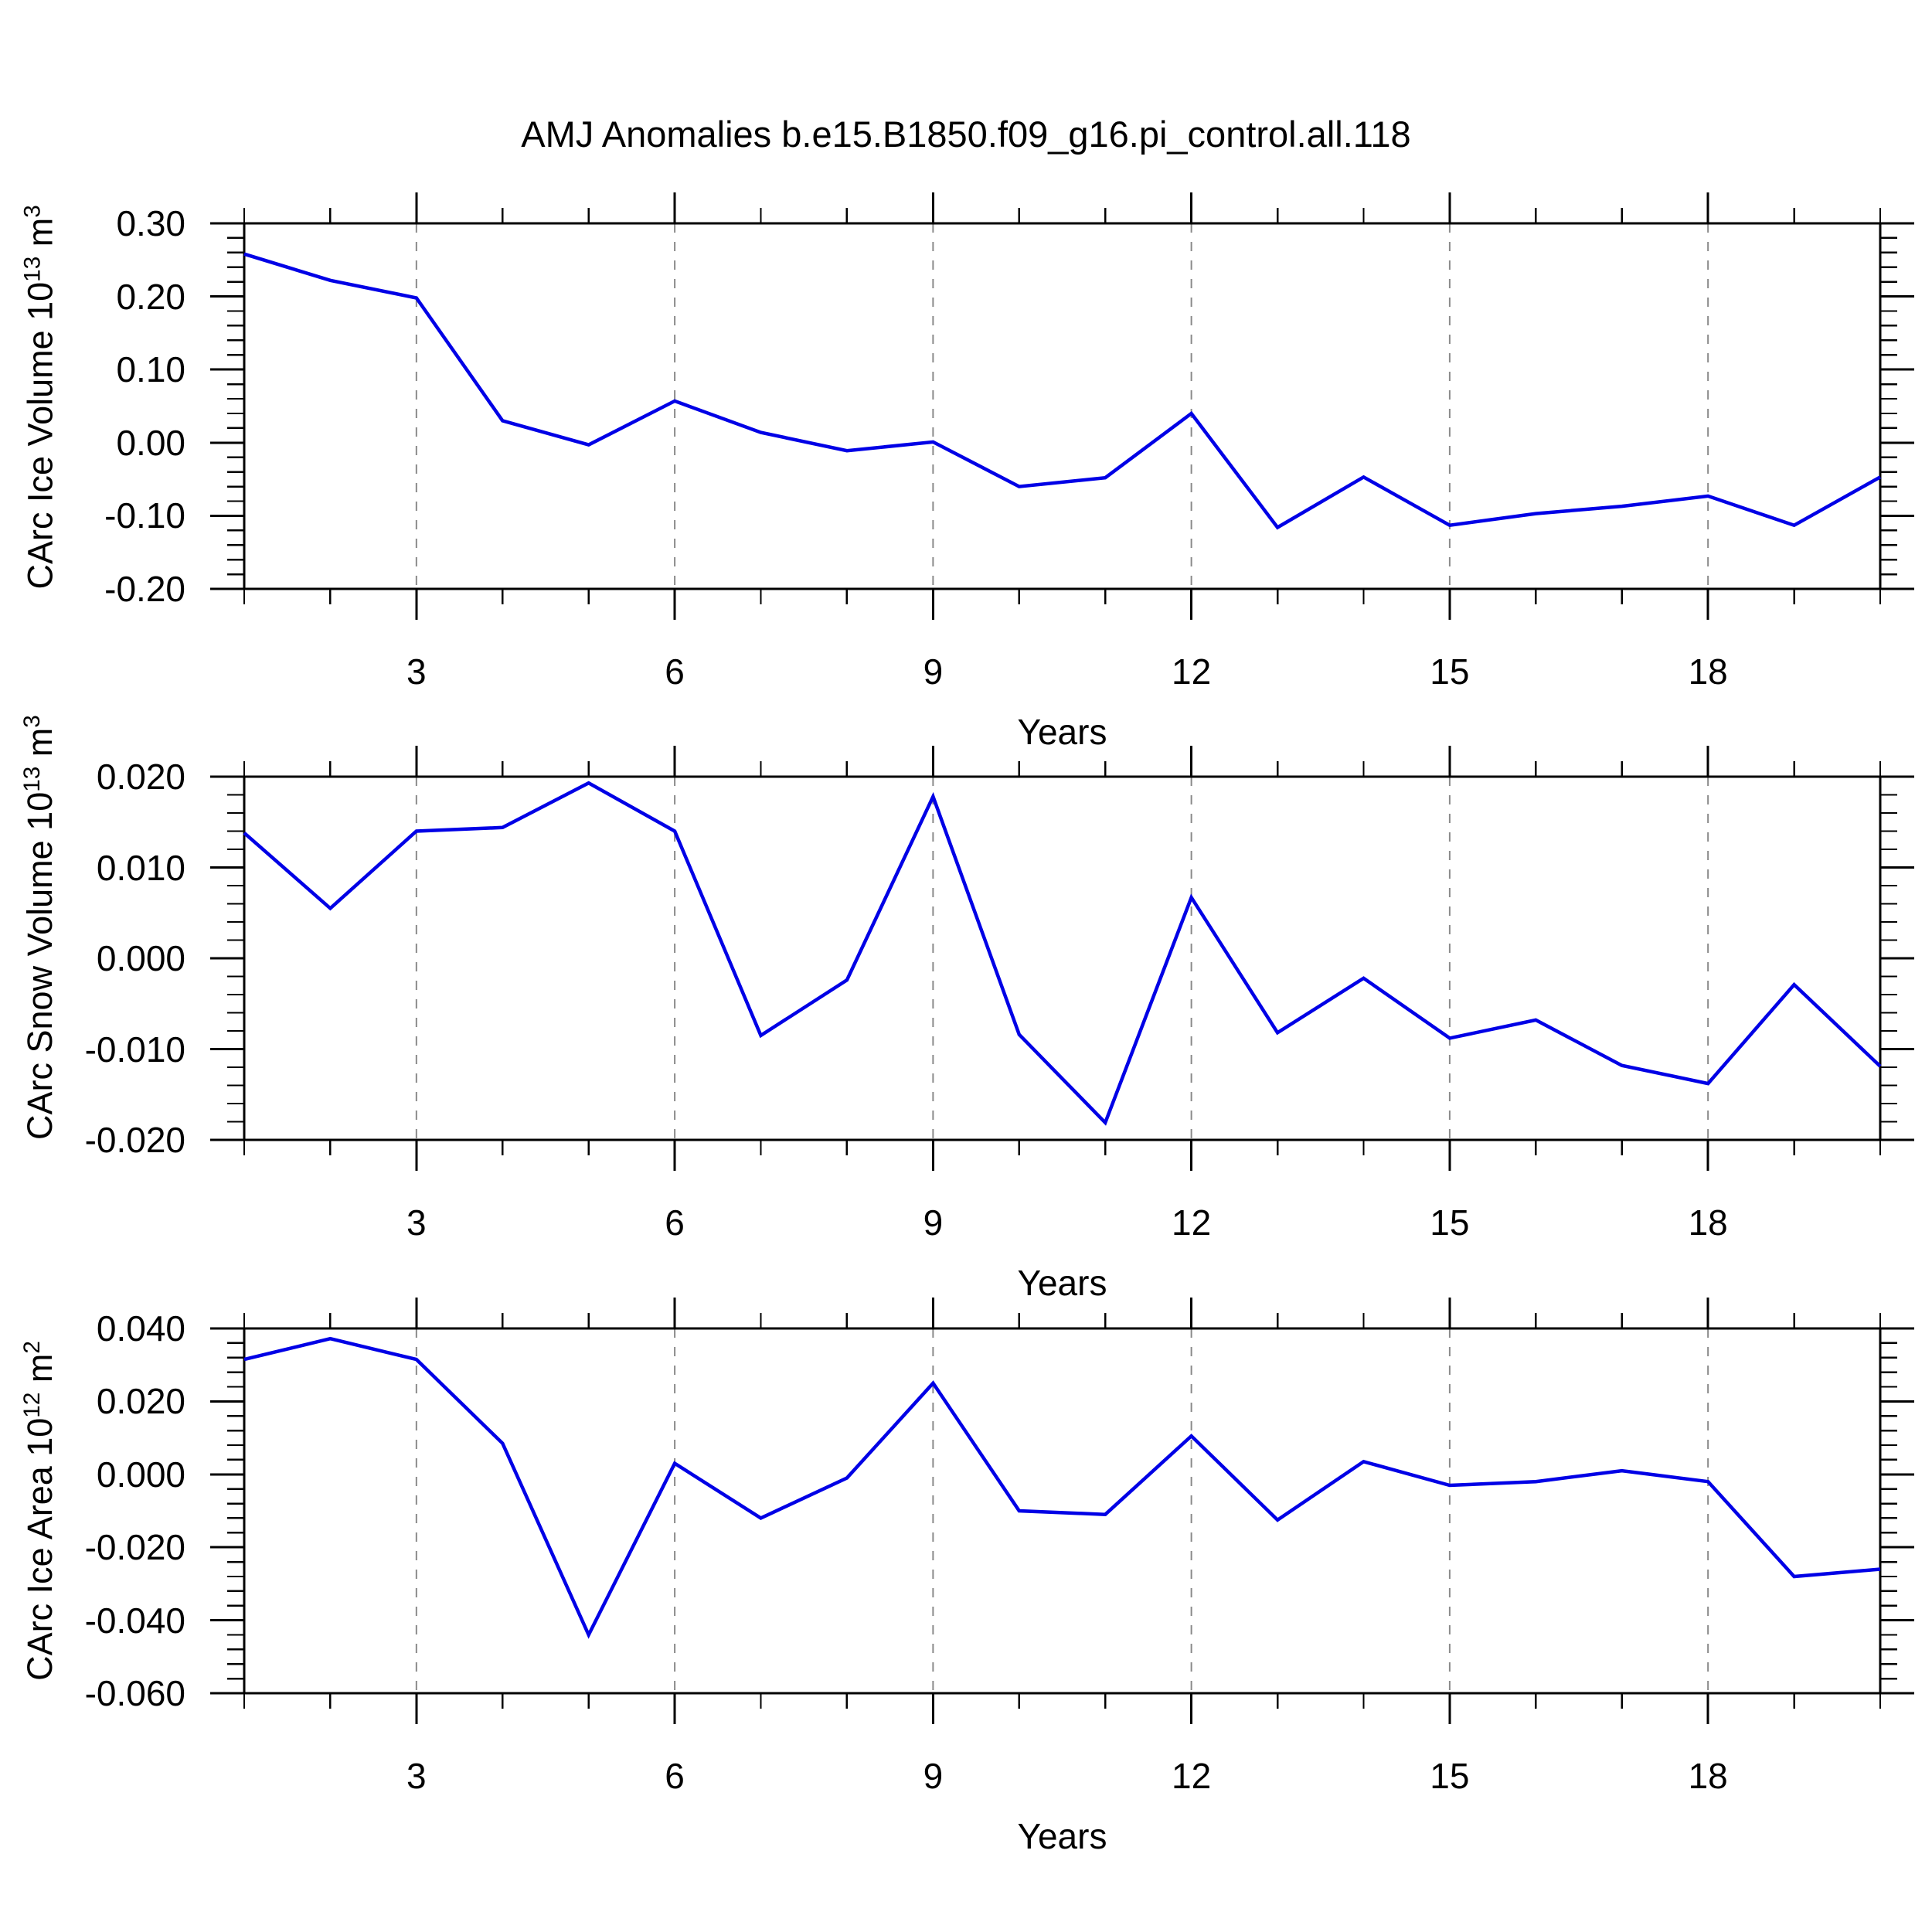 The height and width of the screenshot is (1932, 1932). What do you see at coordinates (135, 1621) in the screenshot?
I see `y-tick-label-ice-area: -0.040` at bounding box center [135, 1621].